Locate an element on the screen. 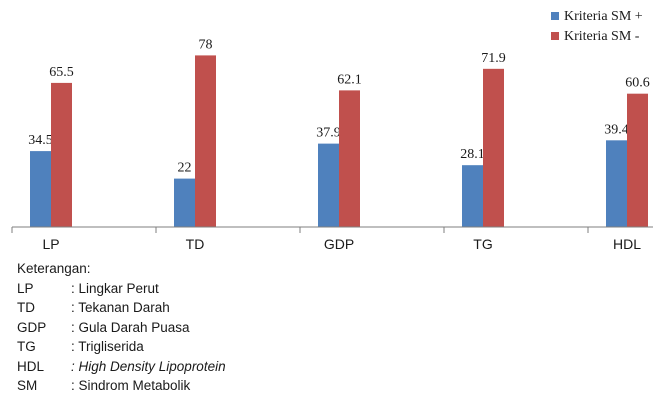  x-axis-ticks: LP TD GDP TG HDL is located at coordinates (326, 239).